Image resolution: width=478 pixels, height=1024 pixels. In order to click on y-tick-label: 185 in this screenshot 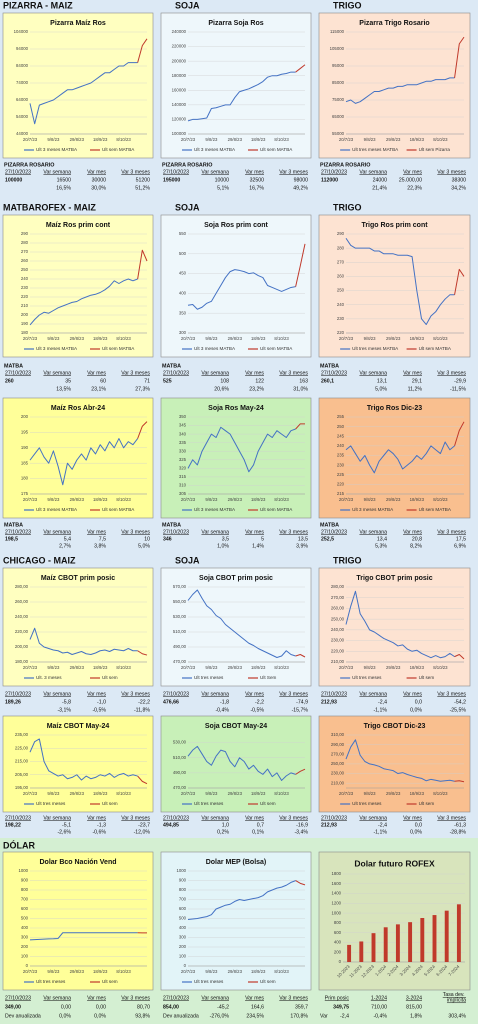, I will do `click(25, 462)`.